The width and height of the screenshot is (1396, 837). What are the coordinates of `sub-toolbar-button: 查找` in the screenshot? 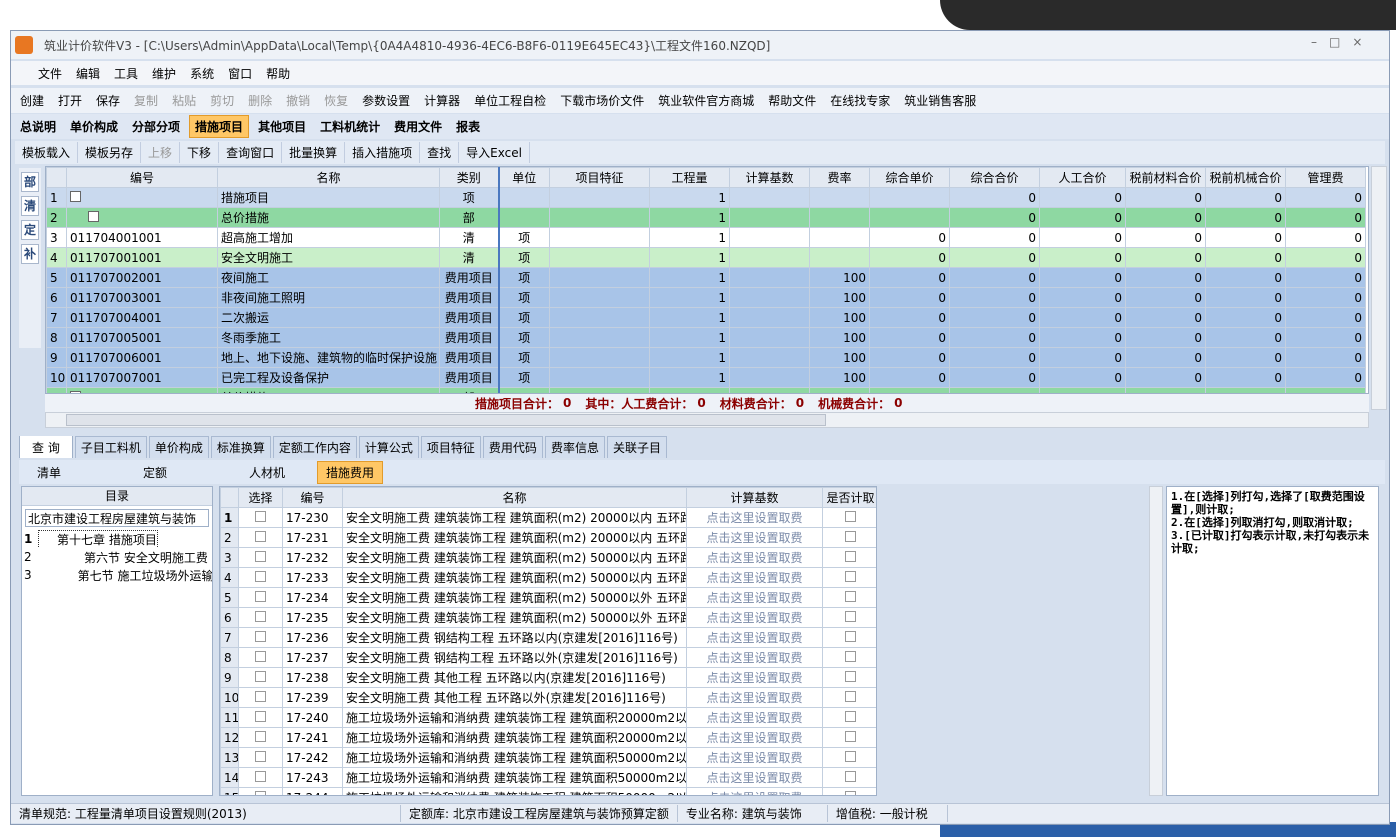 It's located at (440, 152).